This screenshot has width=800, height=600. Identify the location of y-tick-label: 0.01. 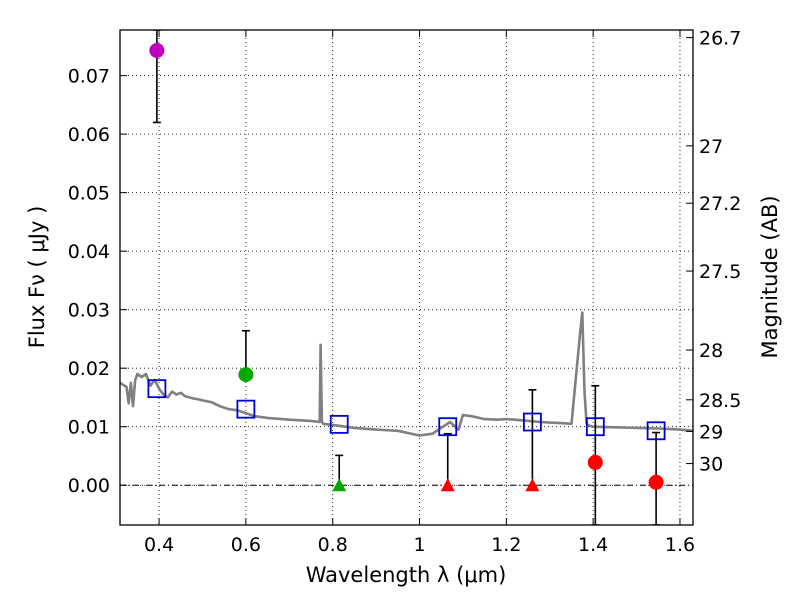
(89, 428).